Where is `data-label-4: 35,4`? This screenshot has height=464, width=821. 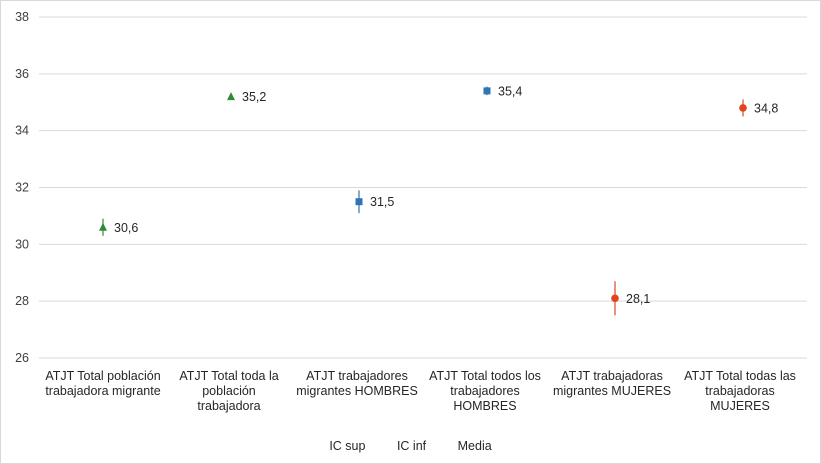
data-label-4: 35,4 is located at coordinates (510, 91).